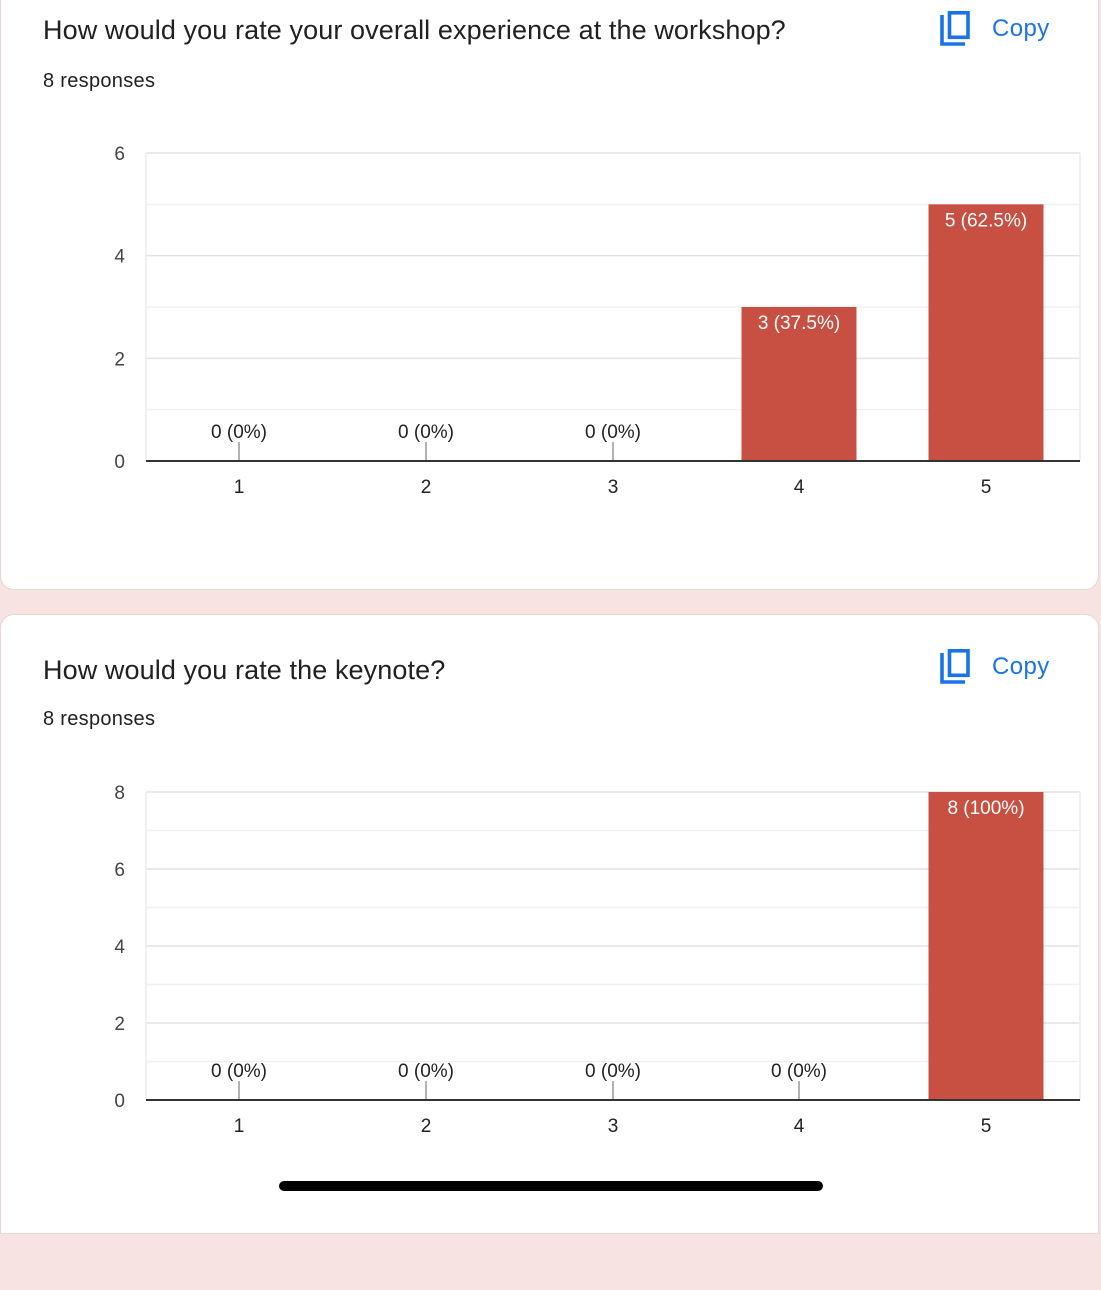 This screenshot has height=1290, width=1101. Describe the element at coordinates (985, 808) in the screenshot. I see `data-label: 8 (100%)` at that location.